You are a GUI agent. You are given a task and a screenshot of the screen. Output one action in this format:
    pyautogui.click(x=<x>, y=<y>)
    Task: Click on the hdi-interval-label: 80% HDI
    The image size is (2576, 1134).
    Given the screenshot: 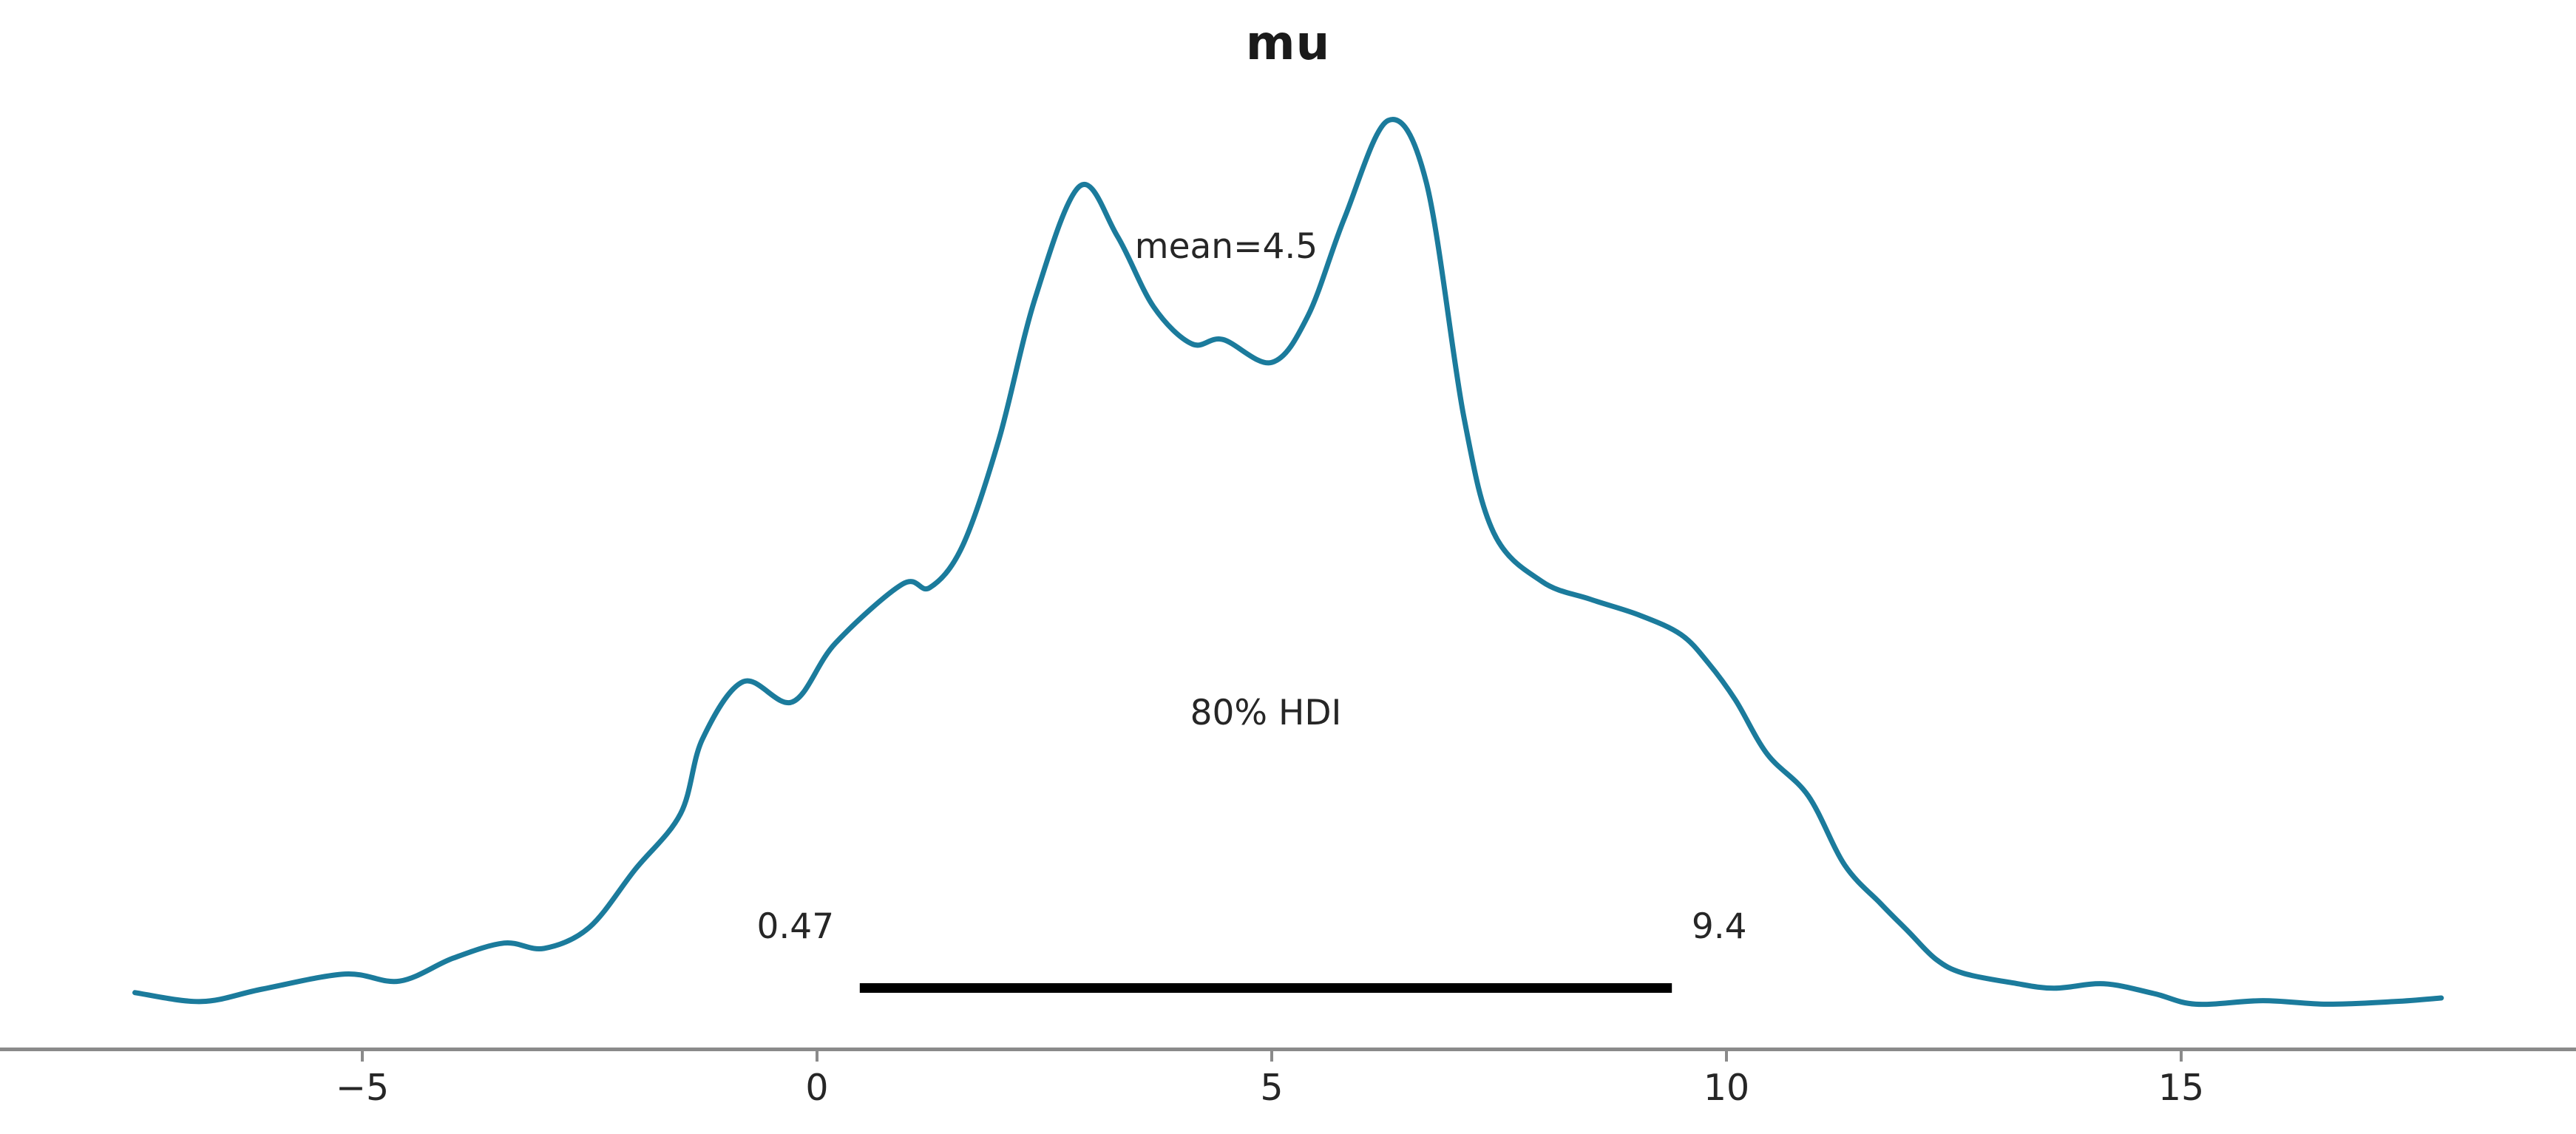 What is the action you would take?
    pyautogui.click(x=1266, y=713)
    